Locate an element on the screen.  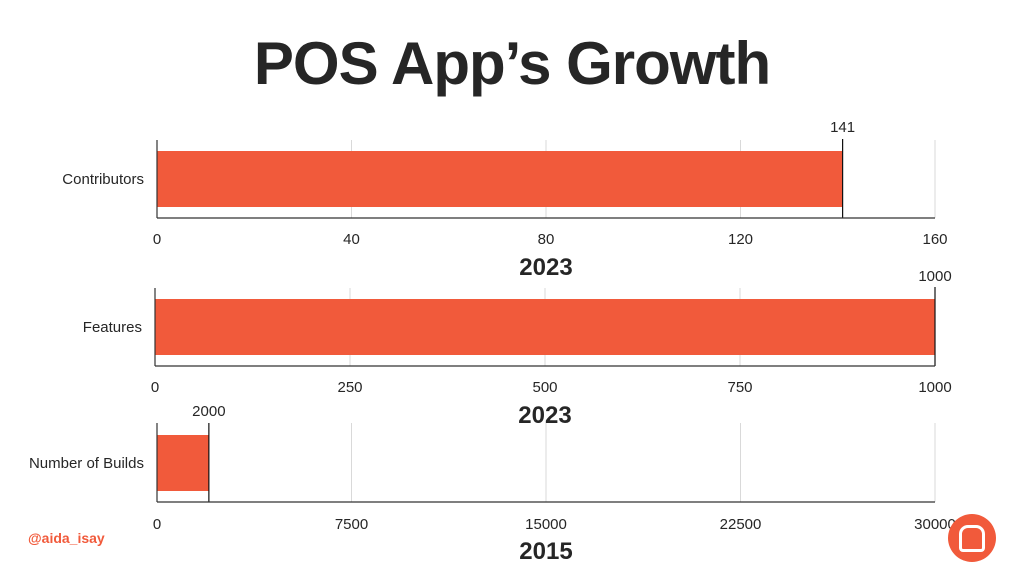
chart-3-x-label: 2015 is located at coordinates (545, 551).